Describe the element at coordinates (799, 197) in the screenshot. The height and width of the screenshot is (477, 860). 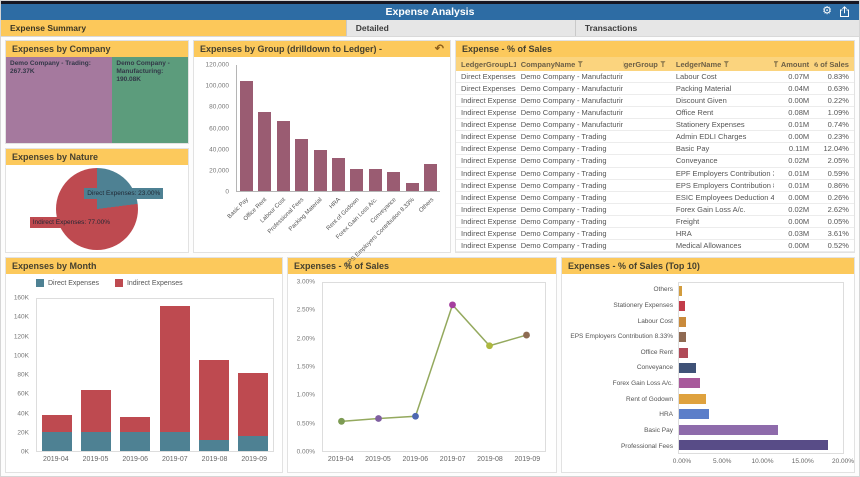
I see `table-cell: 0.00M` at that location.